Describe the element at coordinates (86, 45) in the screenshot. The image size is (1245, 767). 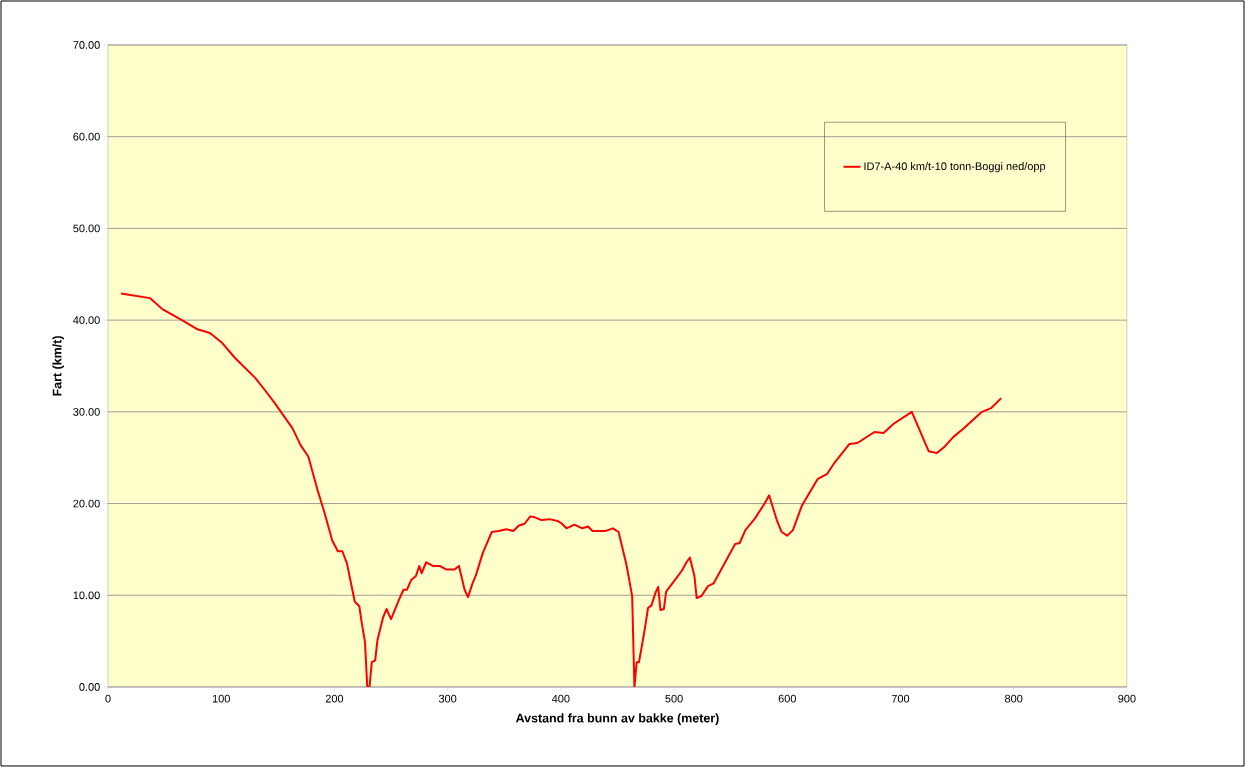
I see `y-tick-label: 70.00` at that location.